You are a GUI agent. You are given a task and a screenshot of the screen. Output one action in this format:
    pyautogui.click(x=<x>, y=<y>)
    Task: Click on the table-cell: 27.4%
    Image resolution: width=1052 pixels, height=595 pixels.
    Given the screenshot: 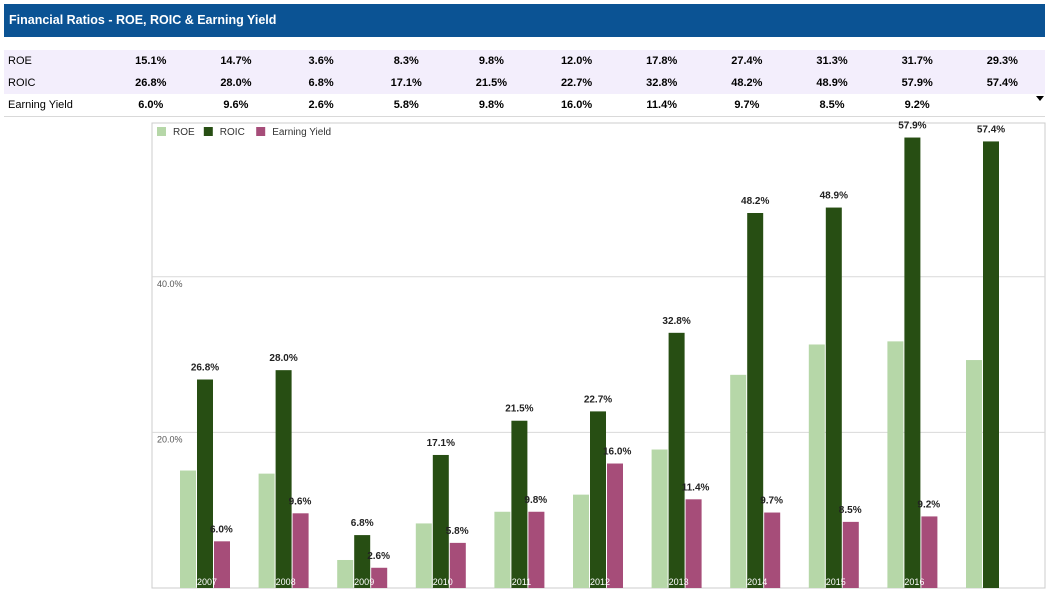 What is the action you would take?
    pyautogui.click(x=747, y=61)
    